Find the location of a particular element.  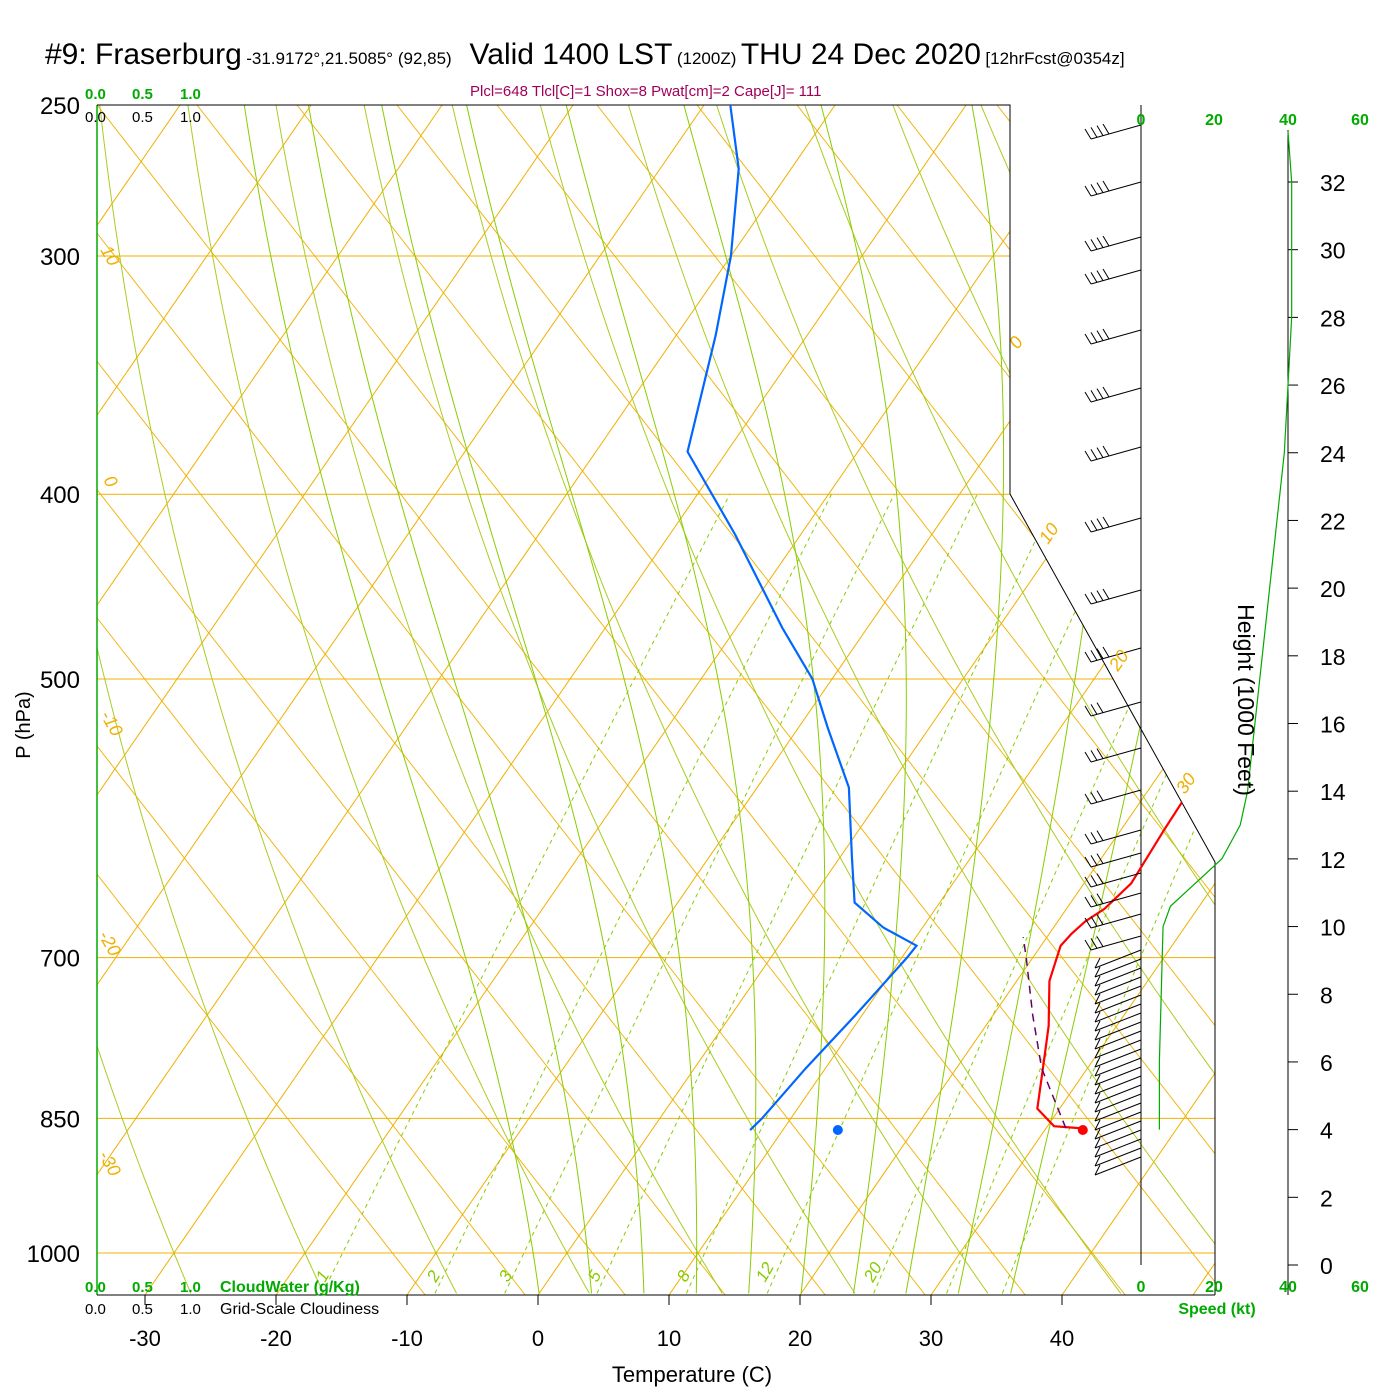

parcel-profile is located at coordinates (1044, 1033).